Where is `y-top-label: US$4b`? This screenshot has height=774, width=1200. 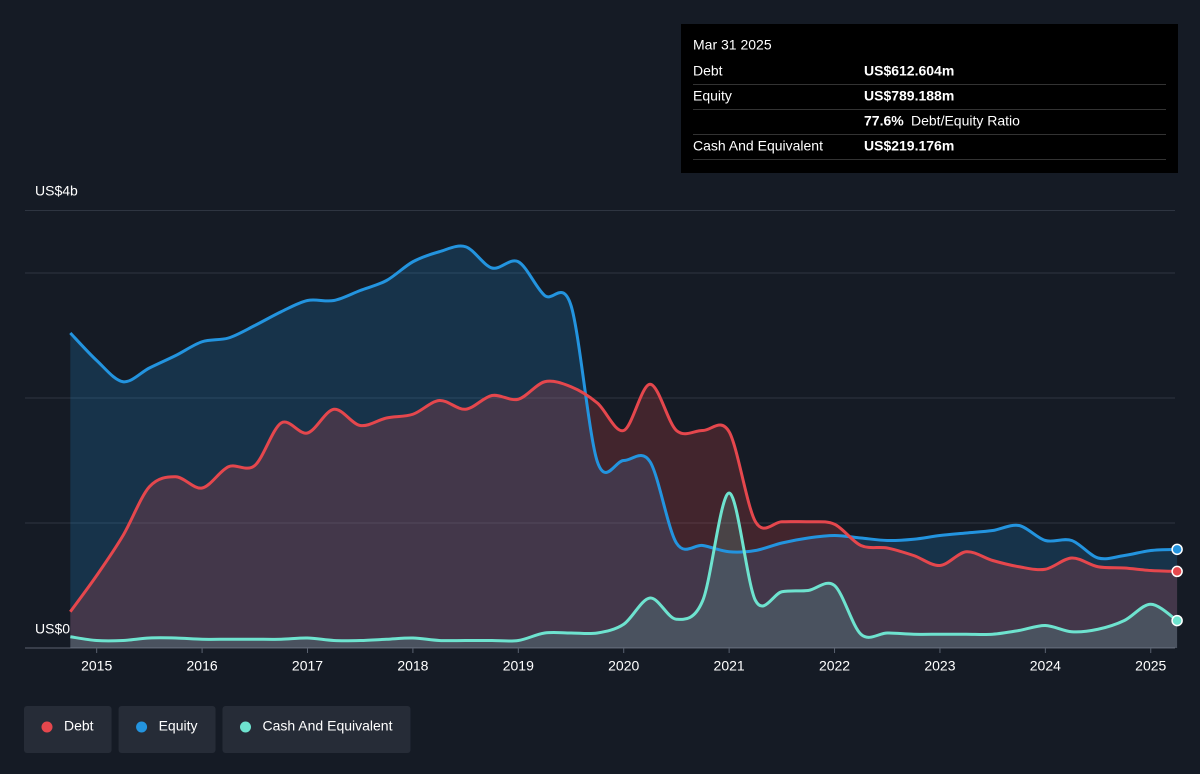
y-top-label: US$4b is located at coordinates (56, 191).